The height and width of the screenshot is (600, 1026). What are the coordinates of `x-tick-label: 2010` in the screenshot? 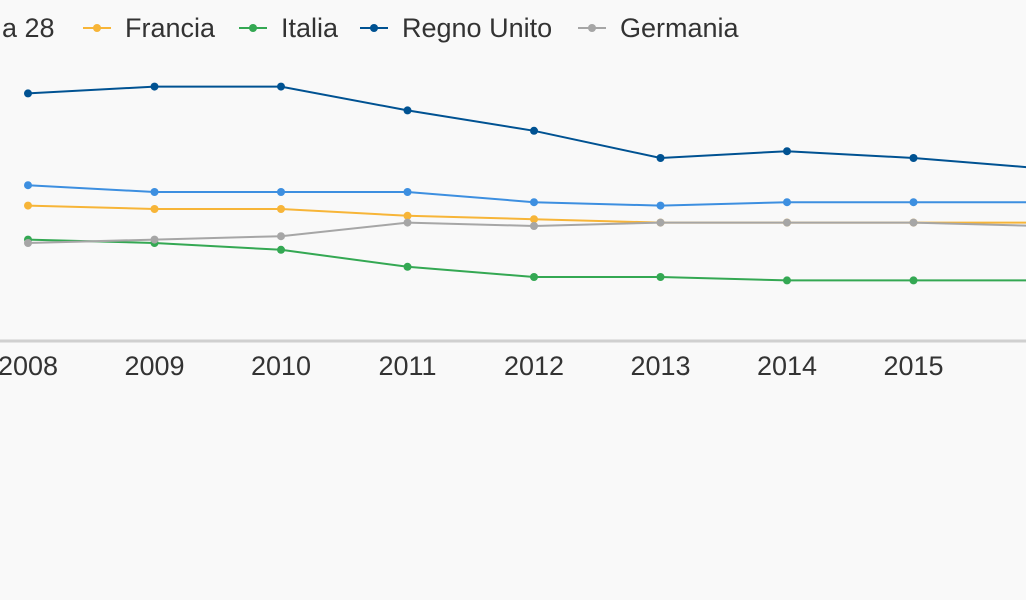 It's located at (281, 366).